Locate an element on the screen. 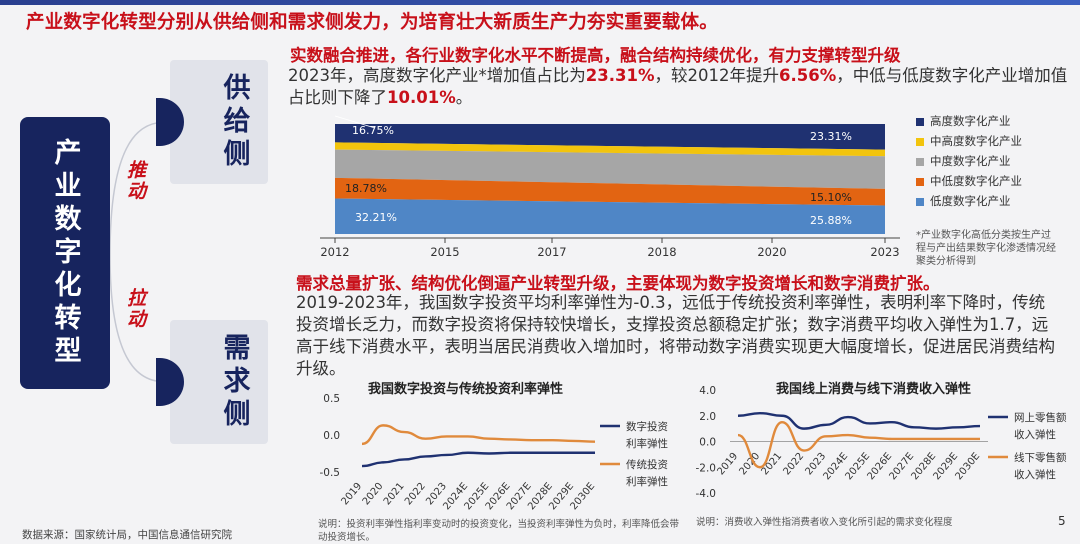  page-number: 5 is located at coordinates (1062, 521).